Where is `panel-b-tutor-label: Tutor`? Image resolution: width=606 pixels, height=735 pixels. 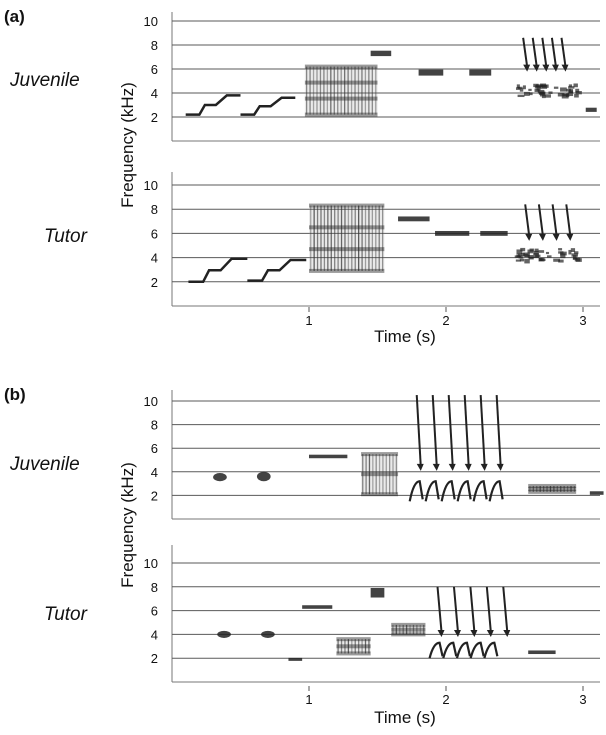
panel-b-tutor-label: Tutor is located at coordinates (66, 614).